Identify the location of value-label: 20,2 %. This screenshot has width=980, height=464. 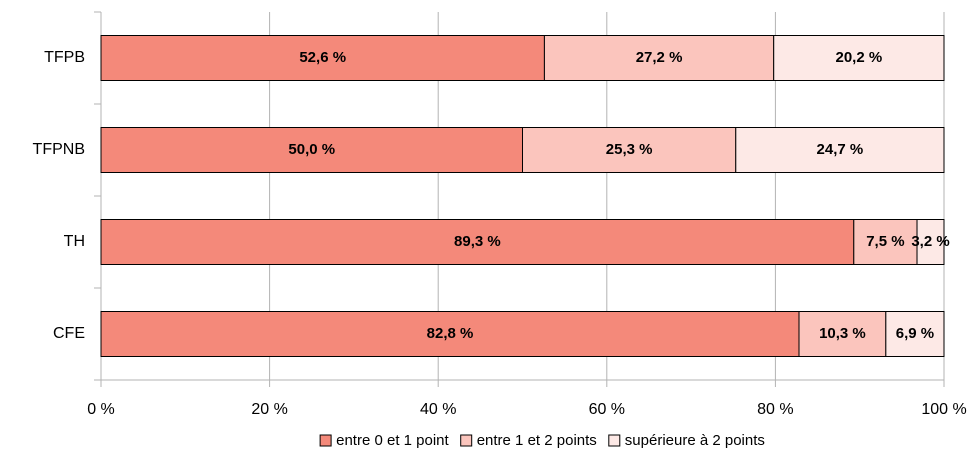
(859, 57).